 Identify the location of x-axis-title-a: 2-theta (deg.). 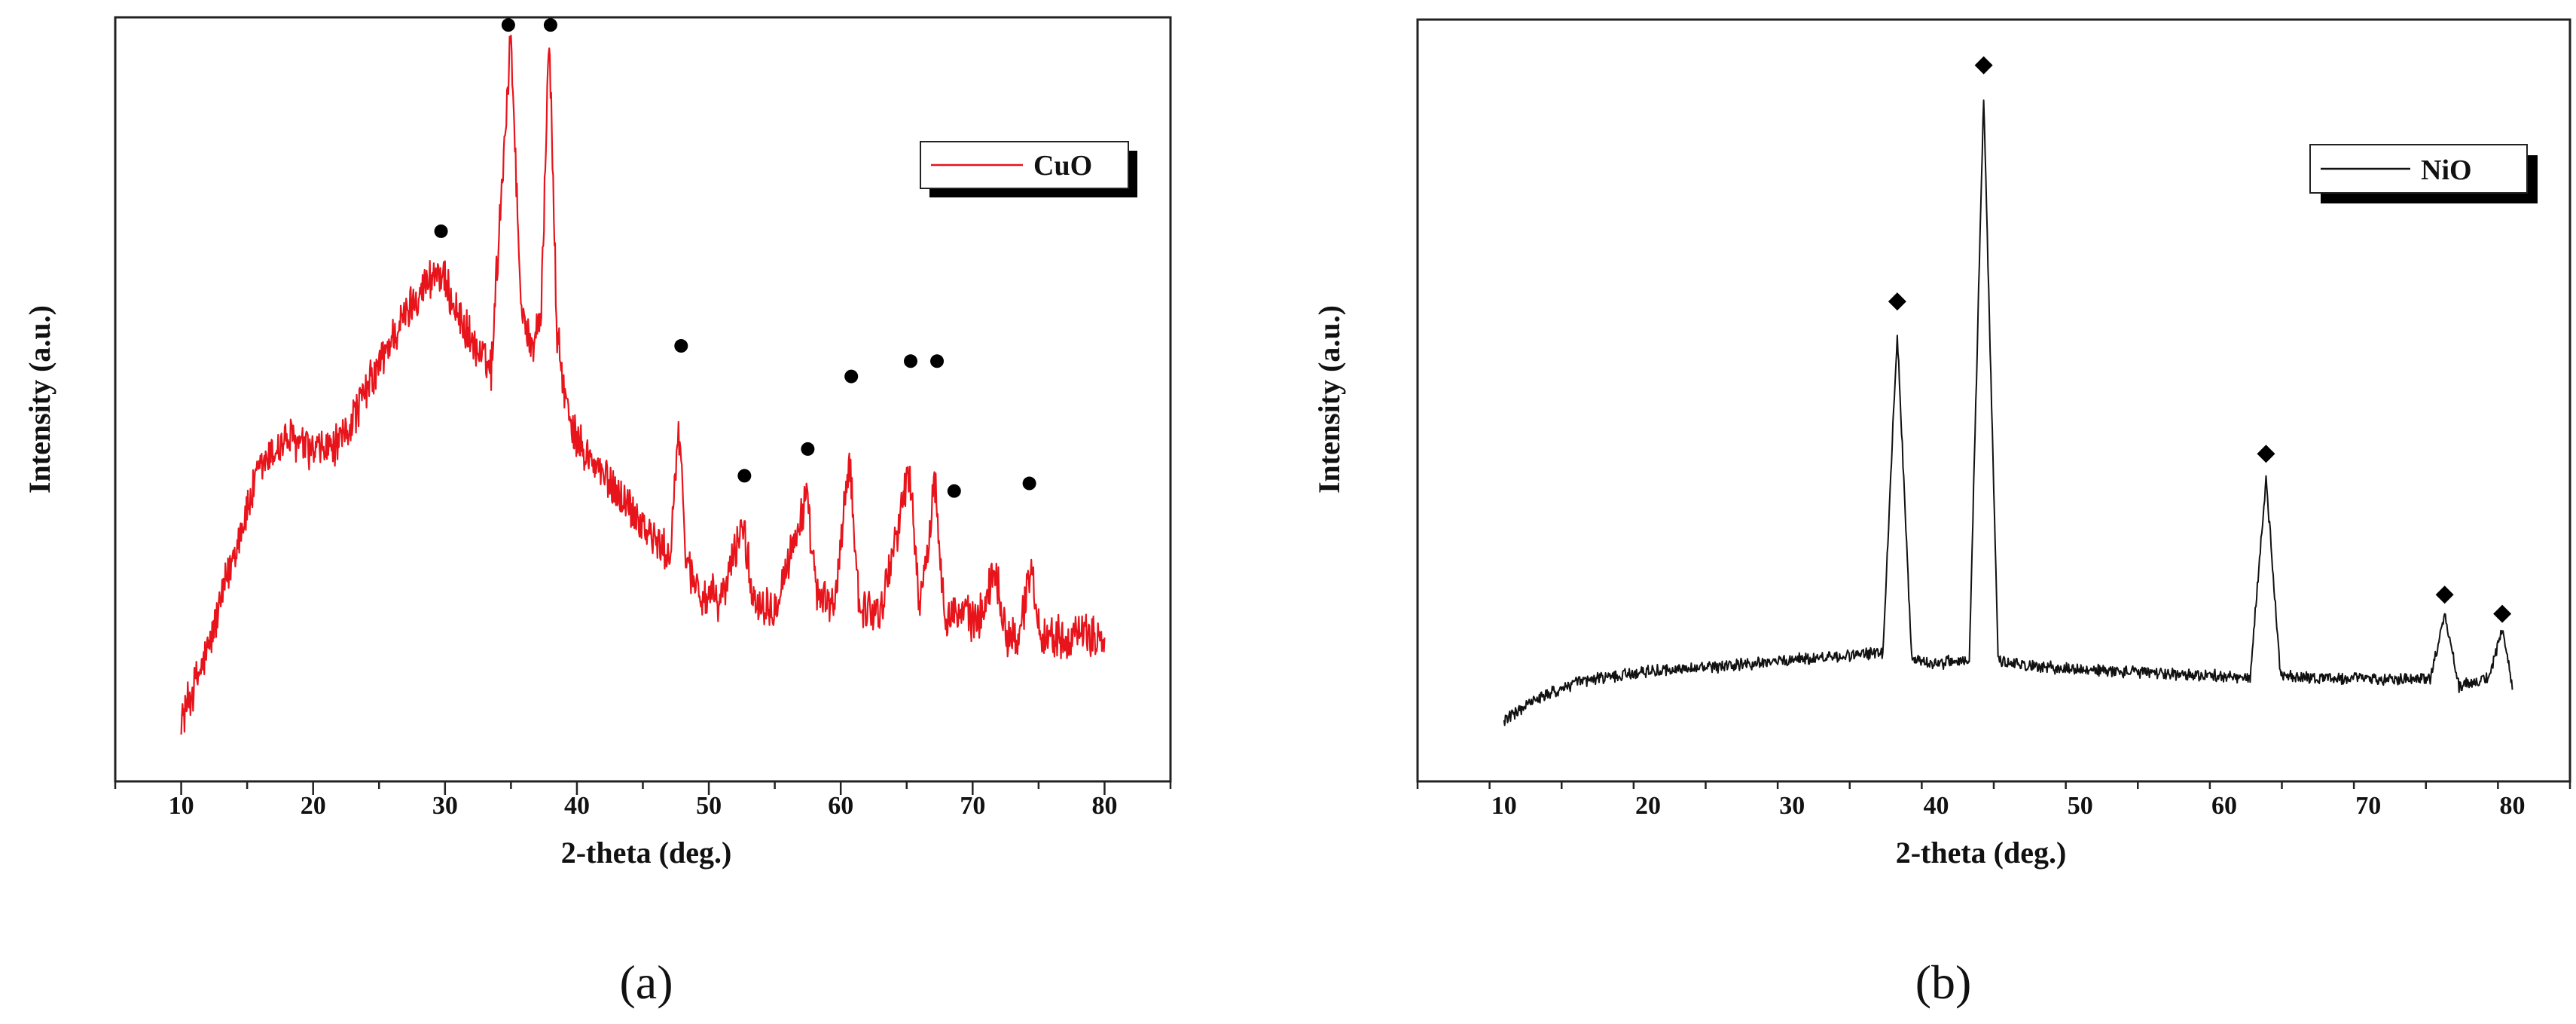
(647, 853).